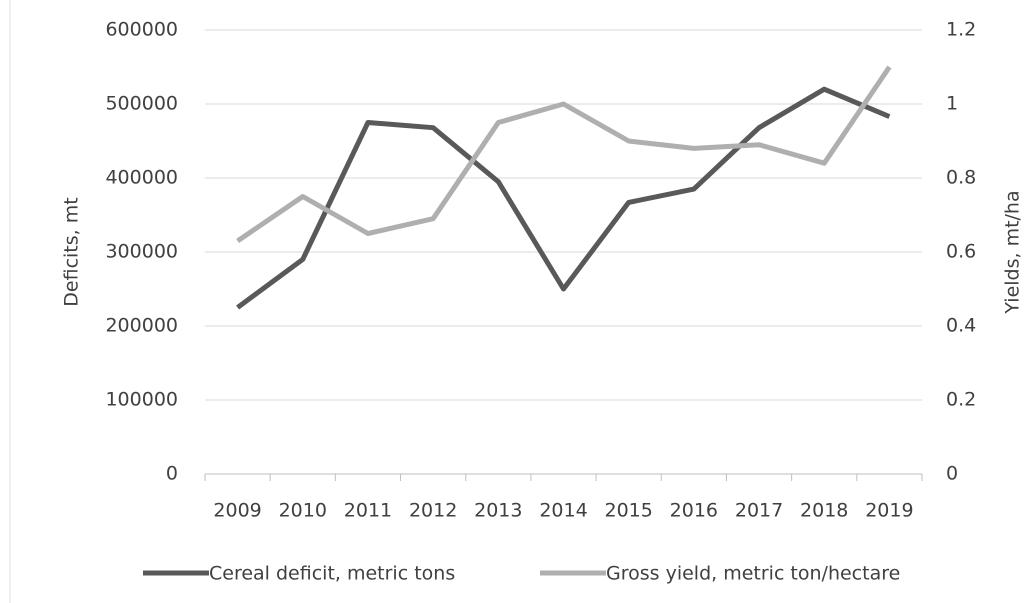 This screenshot has height=603, width=1025. I want to click on y2-tick-label: 0, so click(952, 474).